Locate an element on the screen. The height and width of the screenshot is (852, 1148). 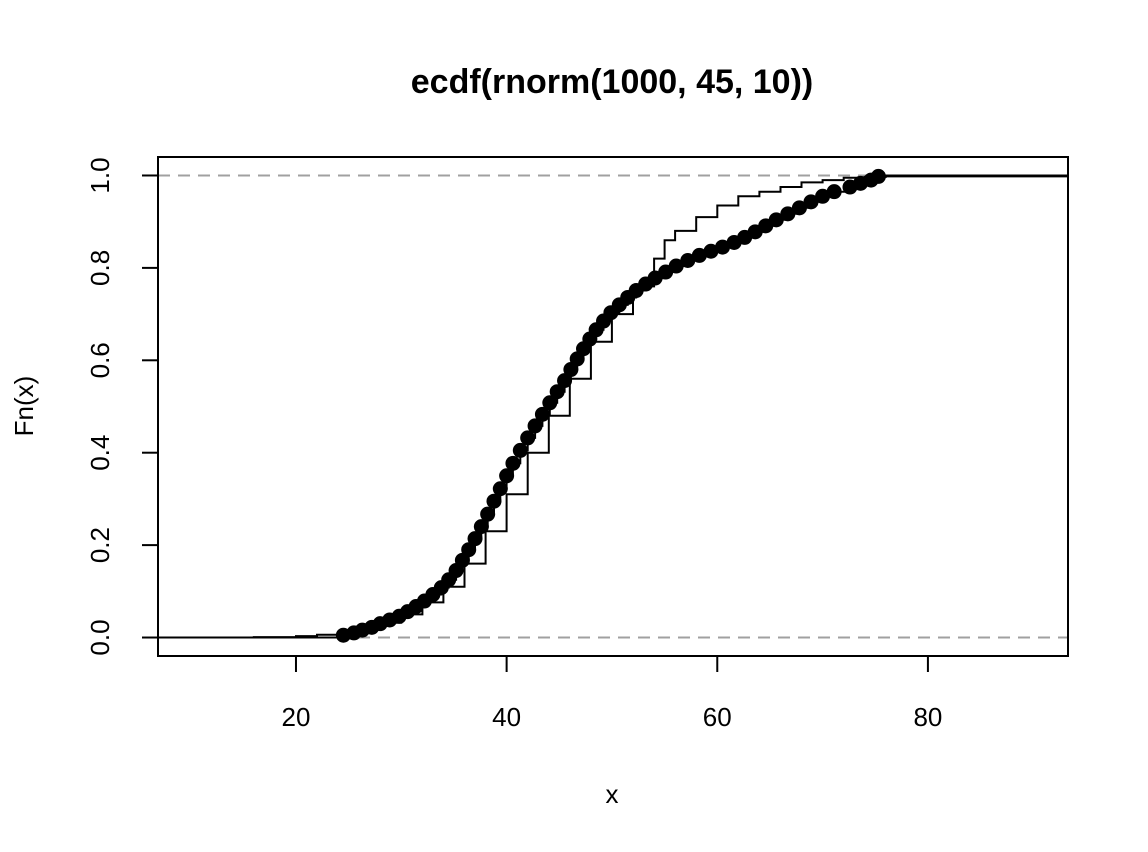
y-tick-label: 0.8 is located at coordinates (100, 268).